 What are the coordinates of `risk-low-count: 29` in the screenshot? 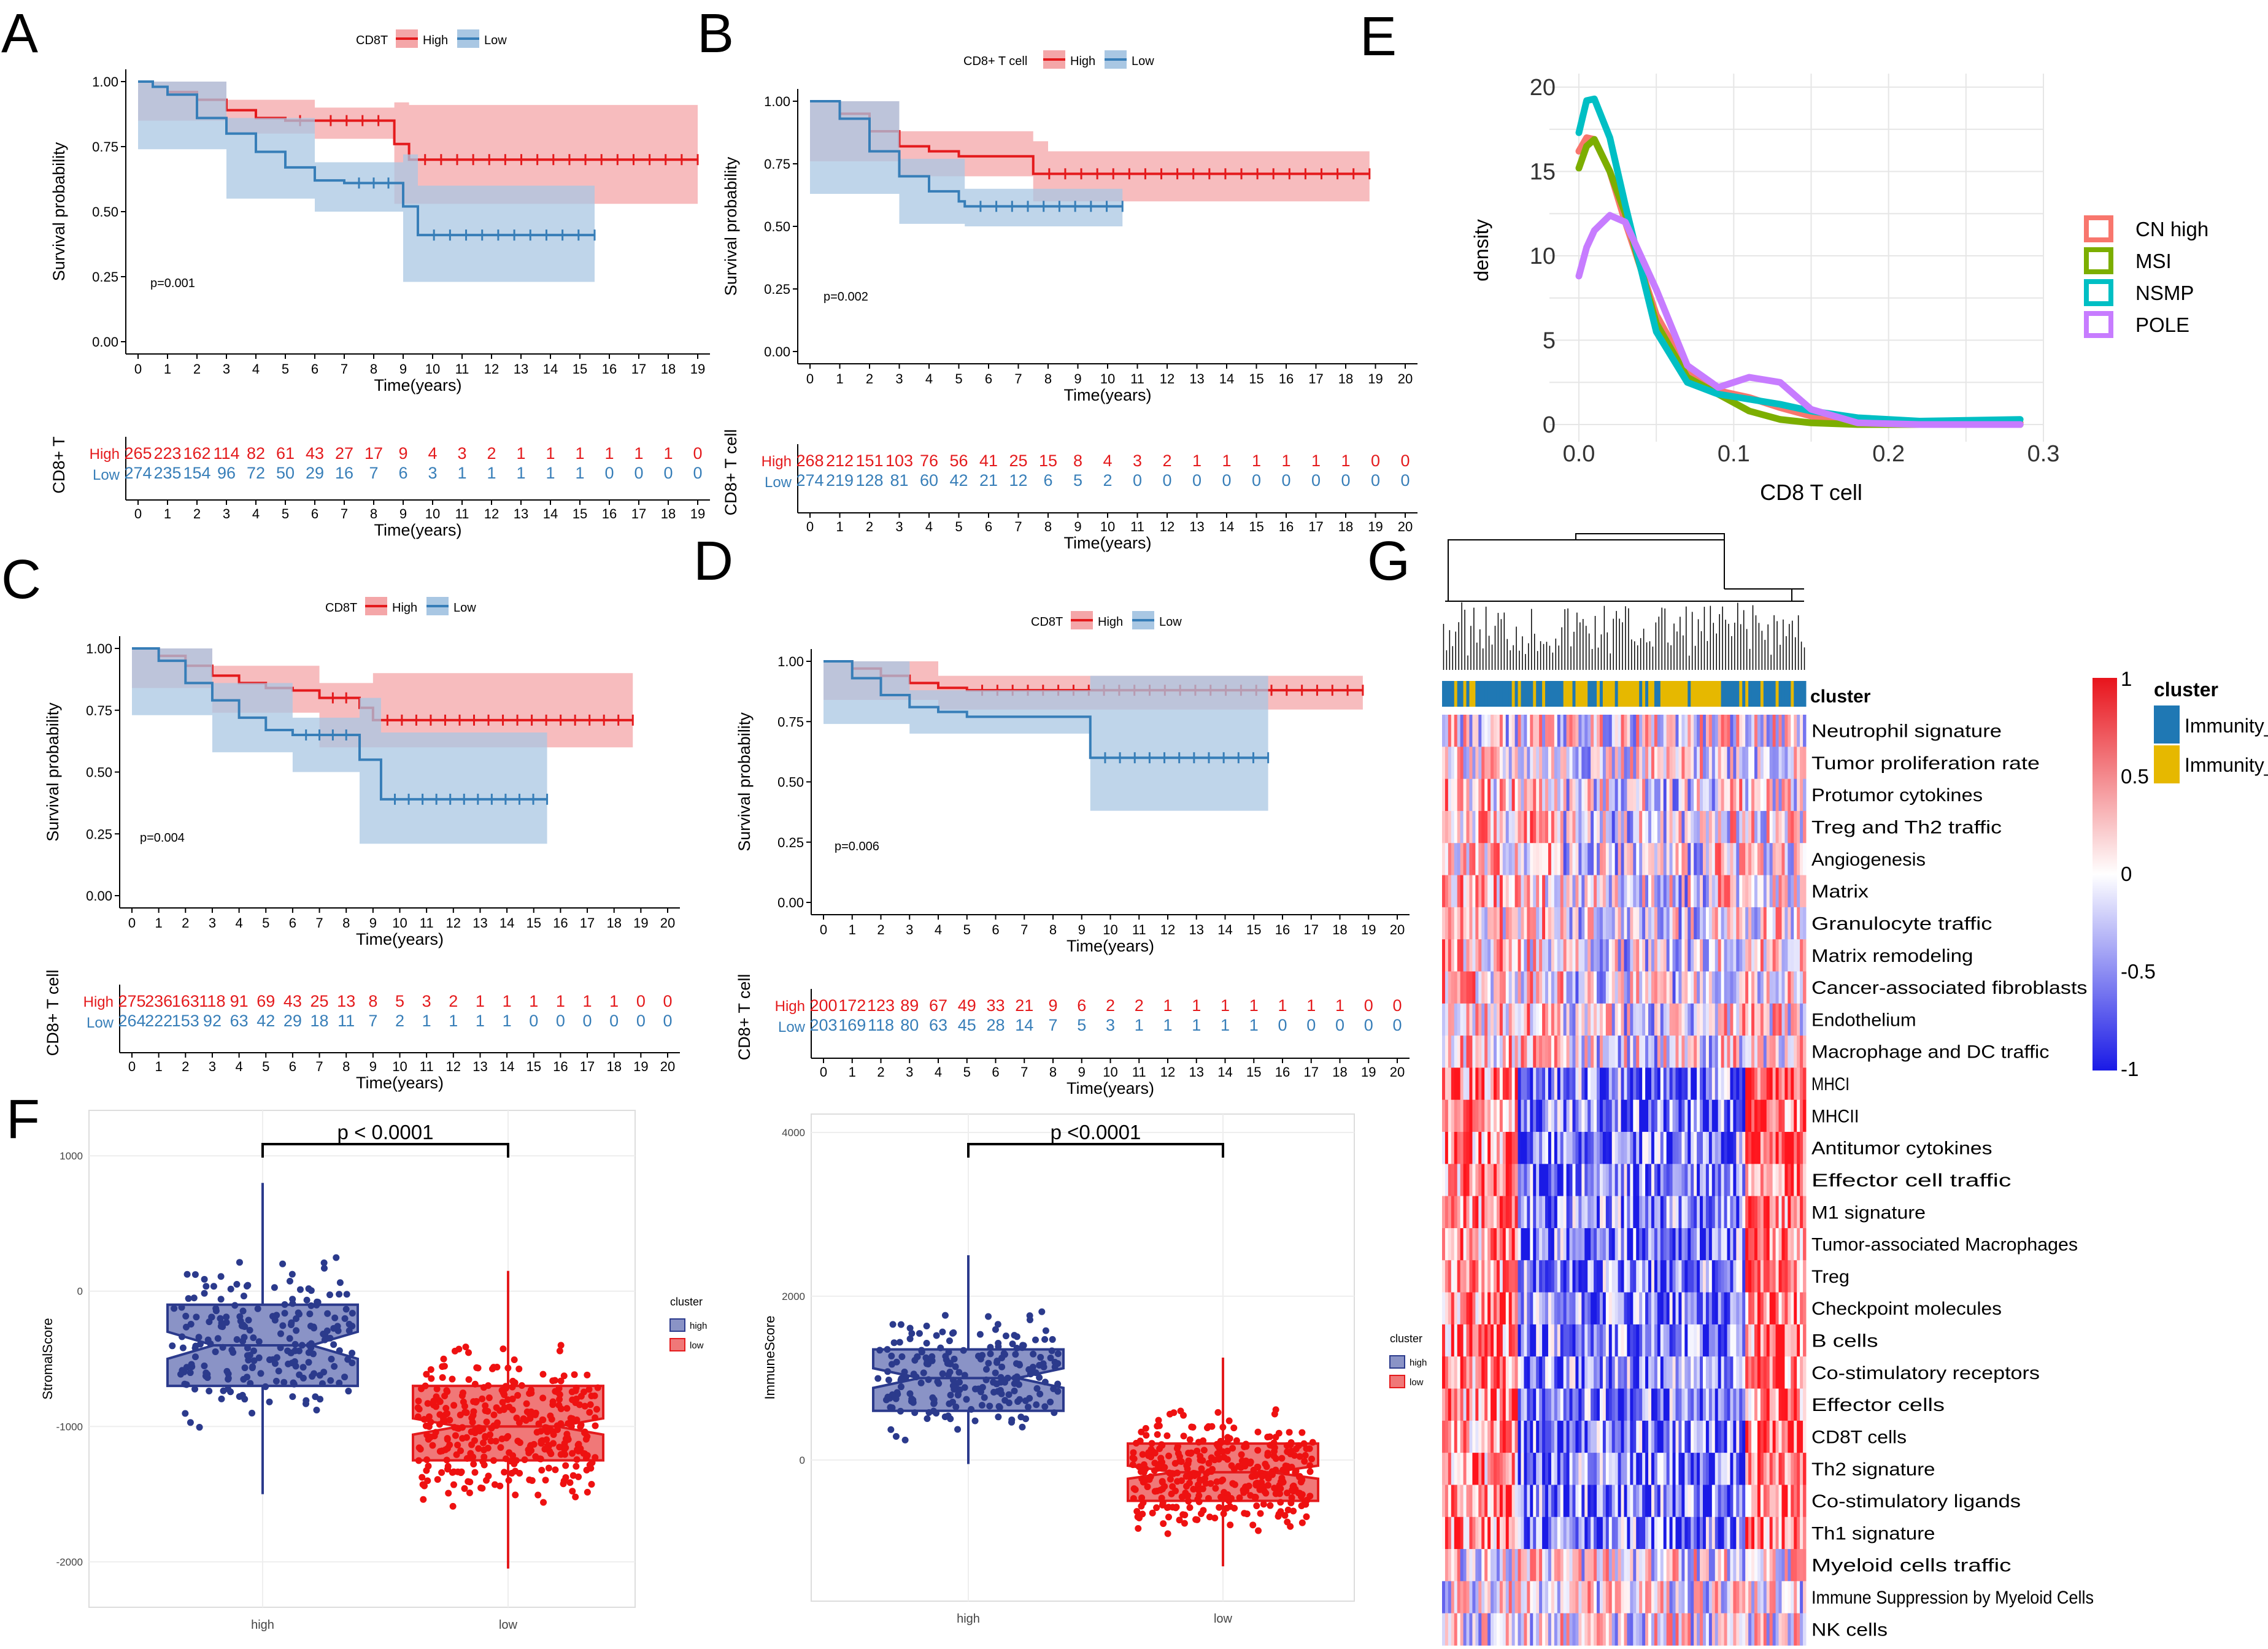 It's located at (293, 1021).